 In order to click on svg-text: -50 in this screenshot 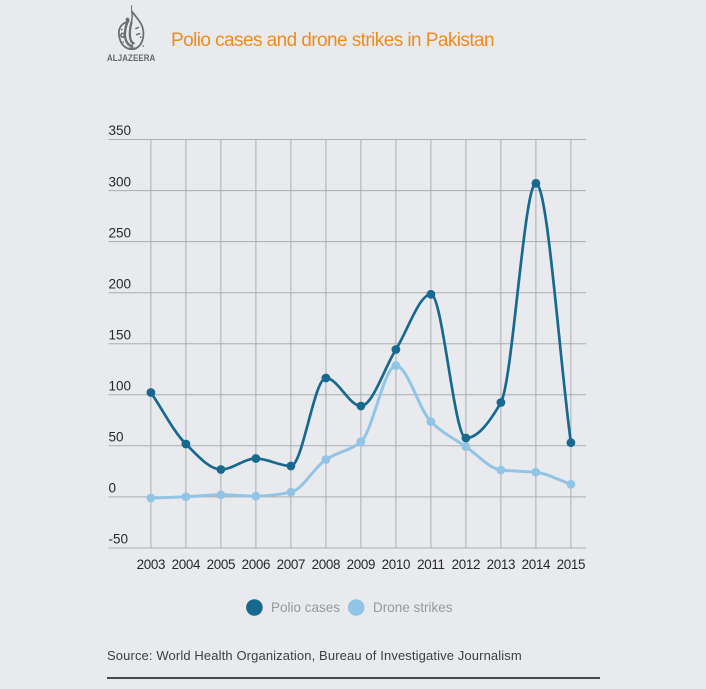, I will do `click(119, 539)`.